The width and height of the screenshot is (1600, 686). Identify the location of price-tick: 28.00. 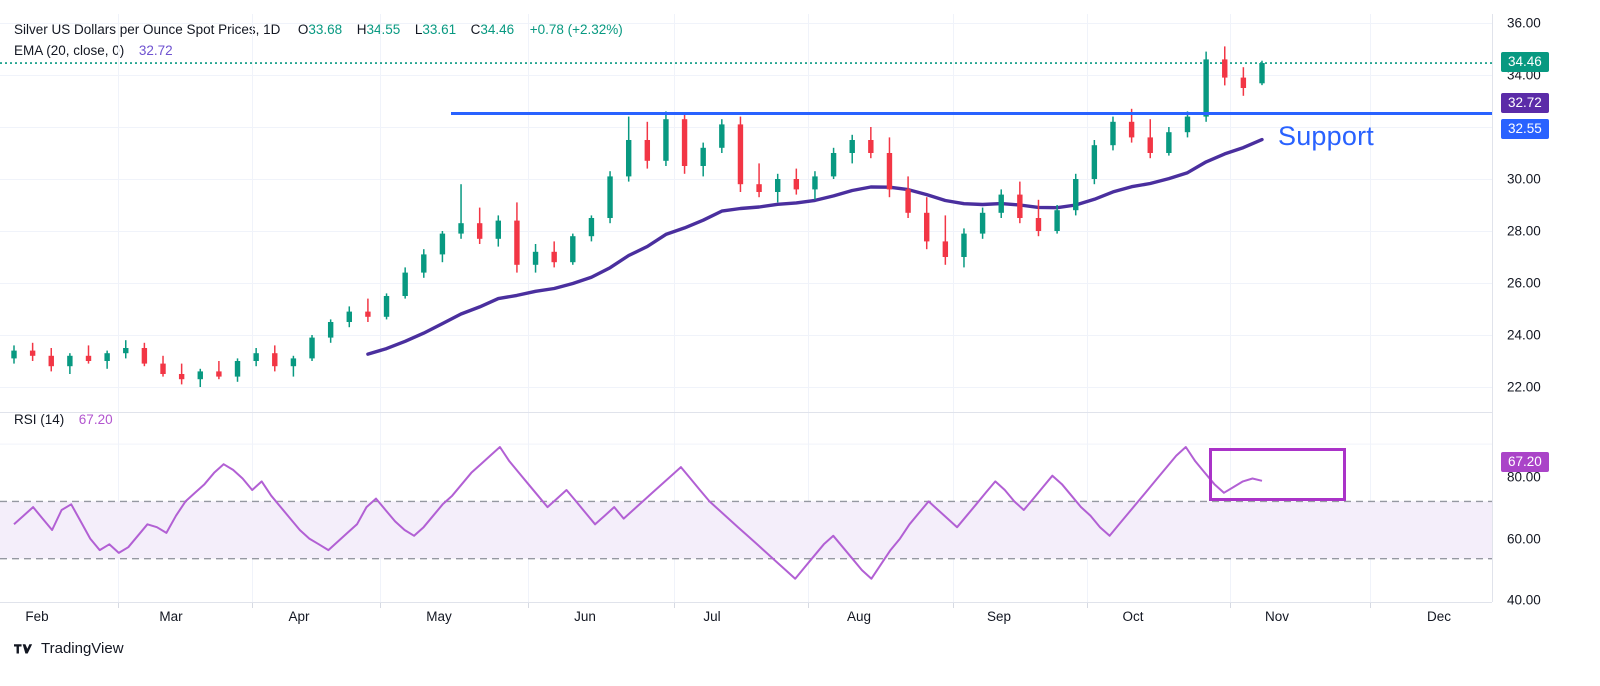
(1524, 231).